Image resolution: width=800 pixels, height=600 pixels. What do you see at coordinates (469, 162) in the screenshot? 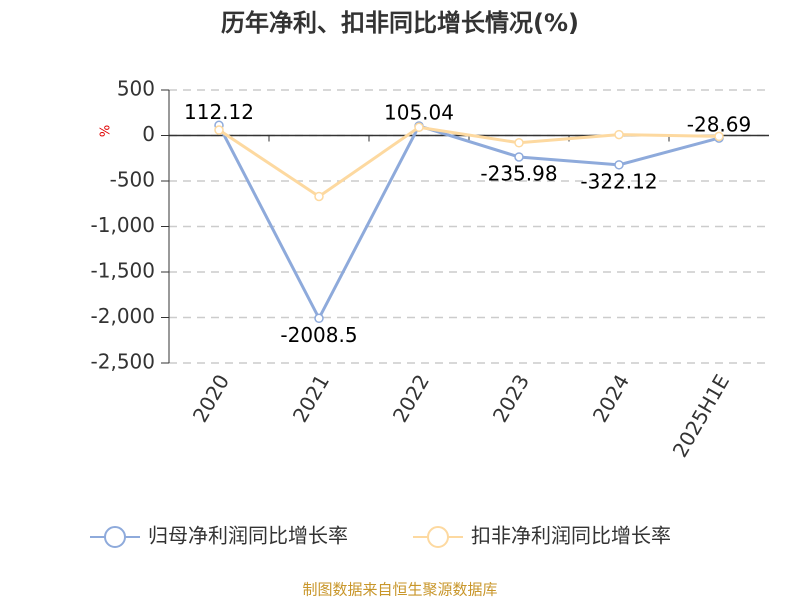
I see `series-line` at bounding box center [469, 162].